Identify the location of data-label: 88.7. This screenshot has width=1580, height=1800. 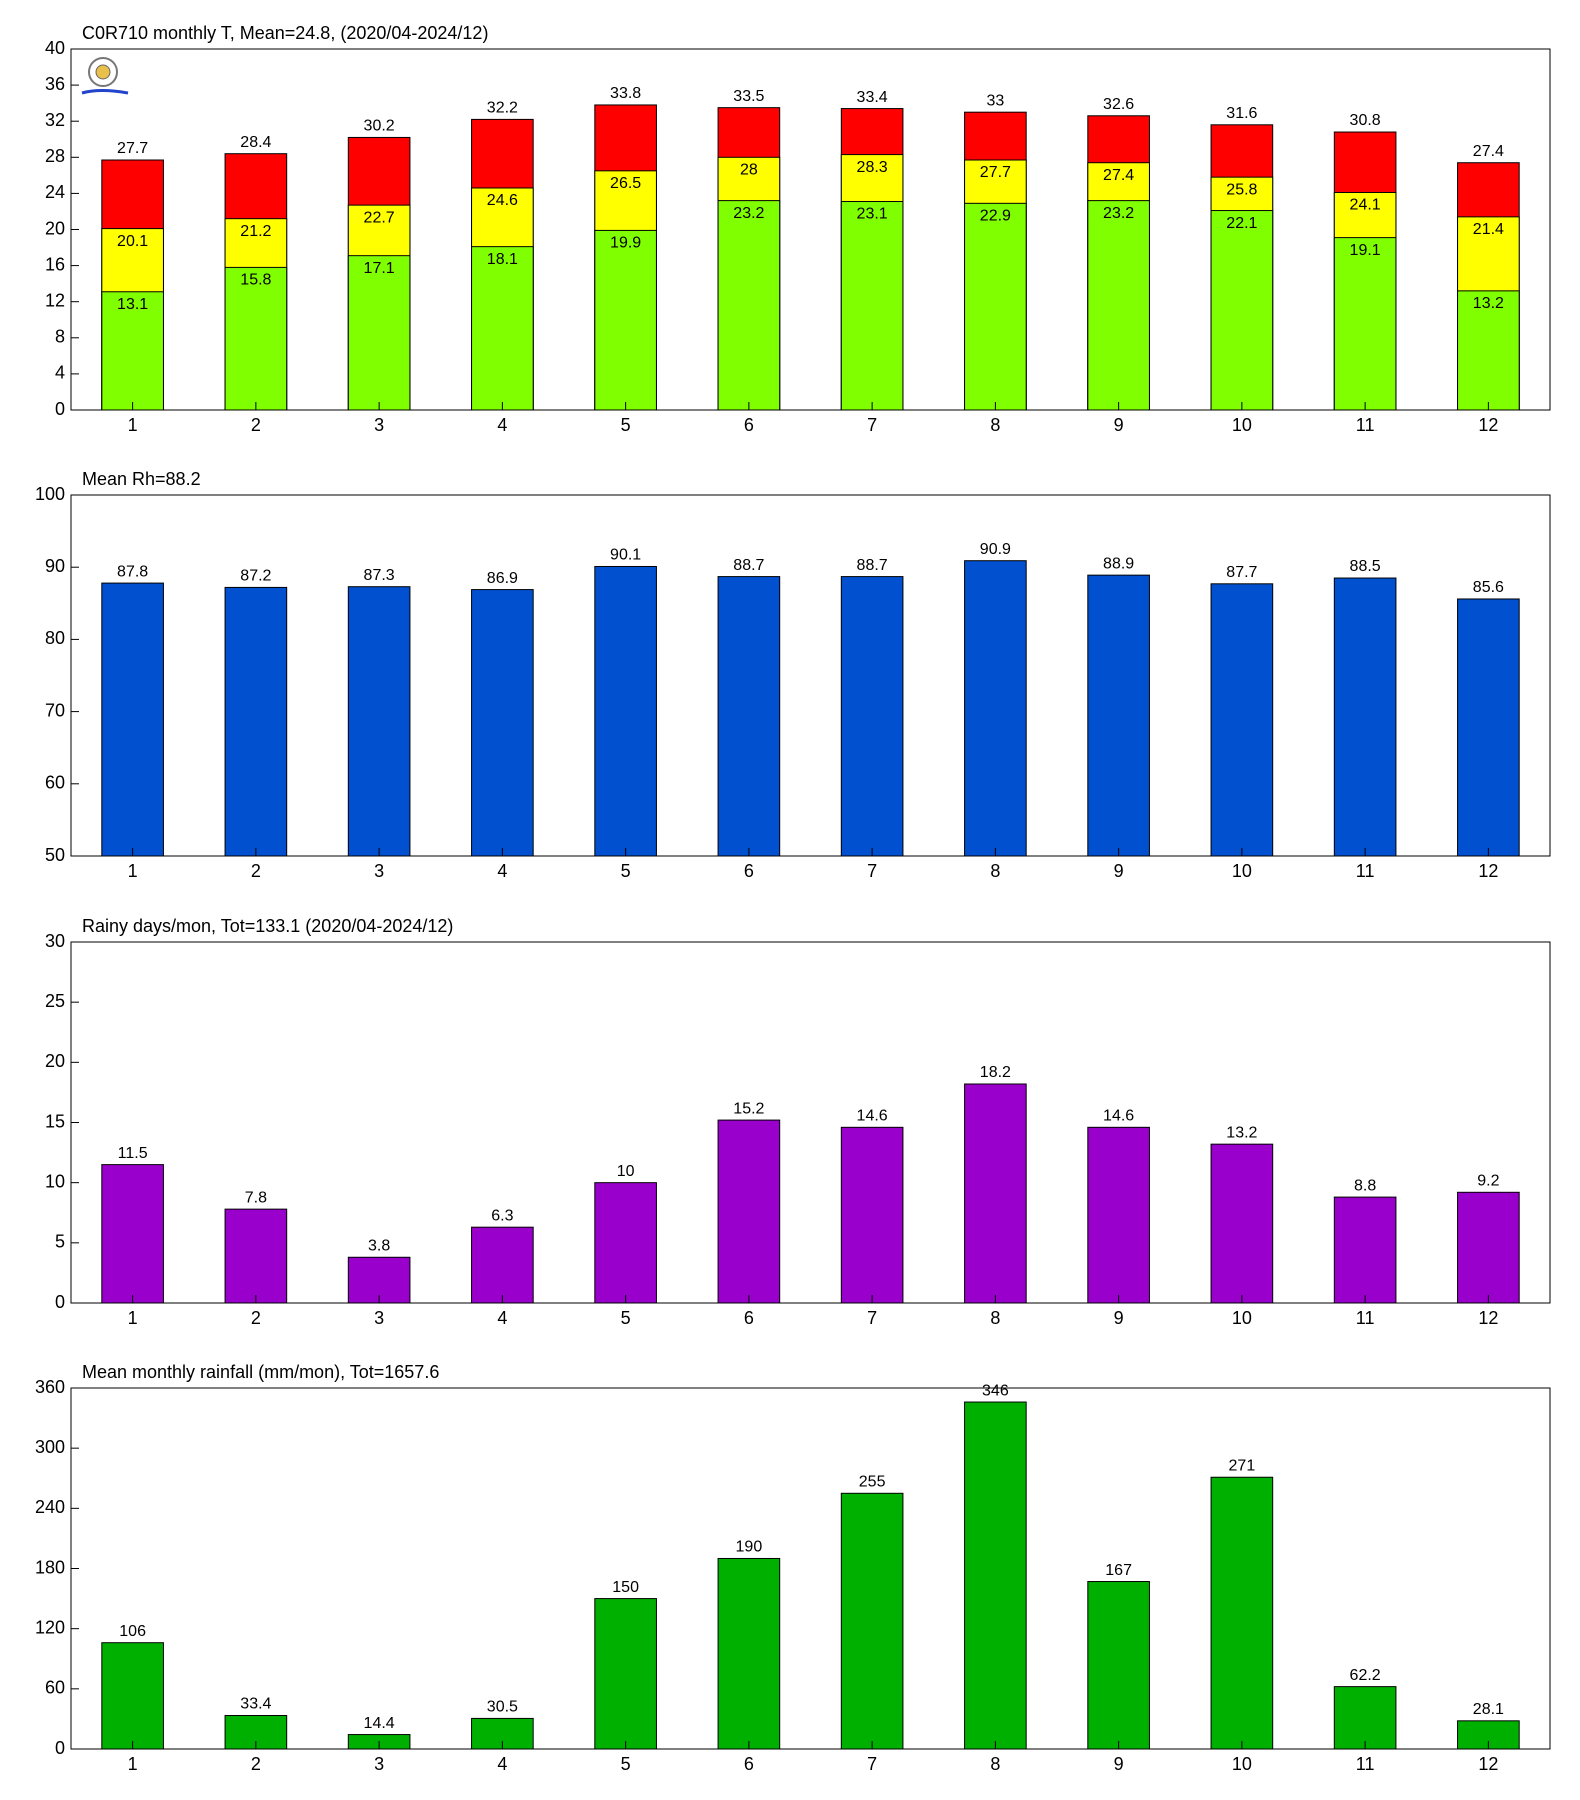
(748, 565).